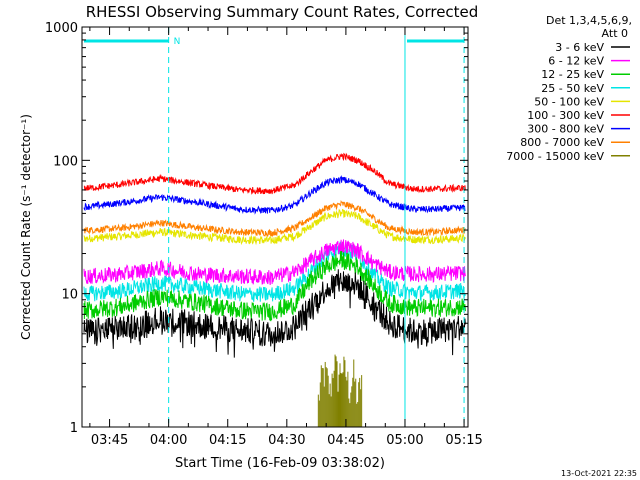  I want to click on x-tick-label: 04:15, so click(227, 440).